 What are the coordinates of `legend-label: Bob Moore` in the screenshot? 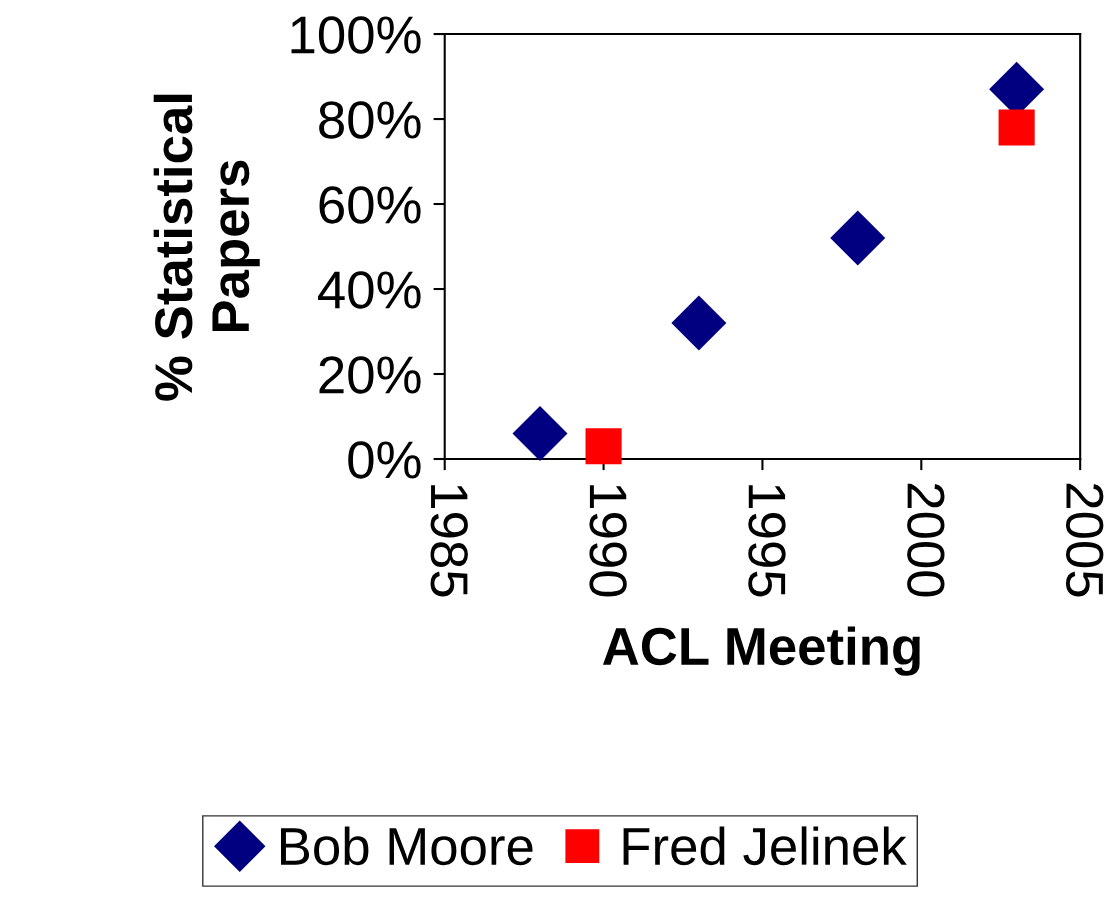 It's located at (407, 846).